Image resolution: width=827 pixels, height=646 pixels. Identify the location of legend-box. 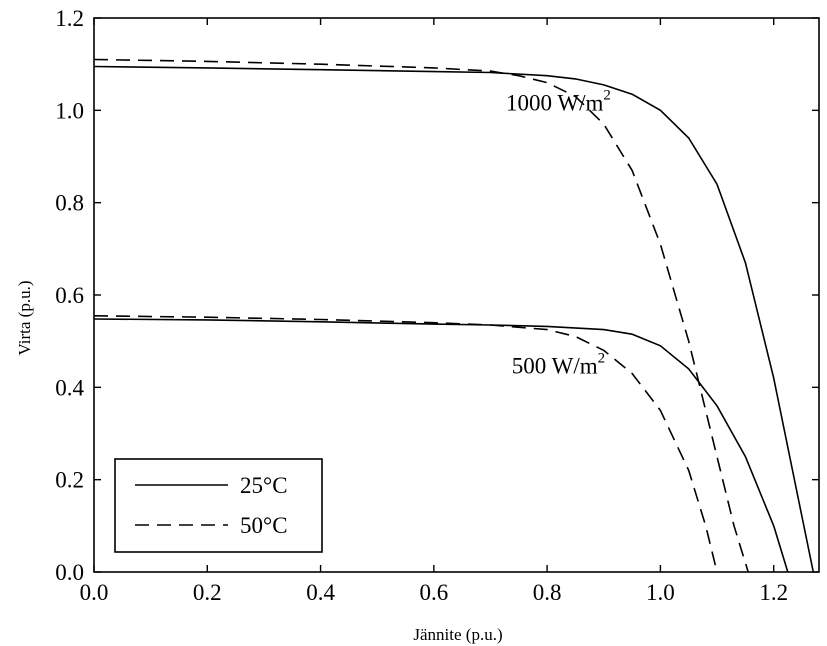
(218, 505).